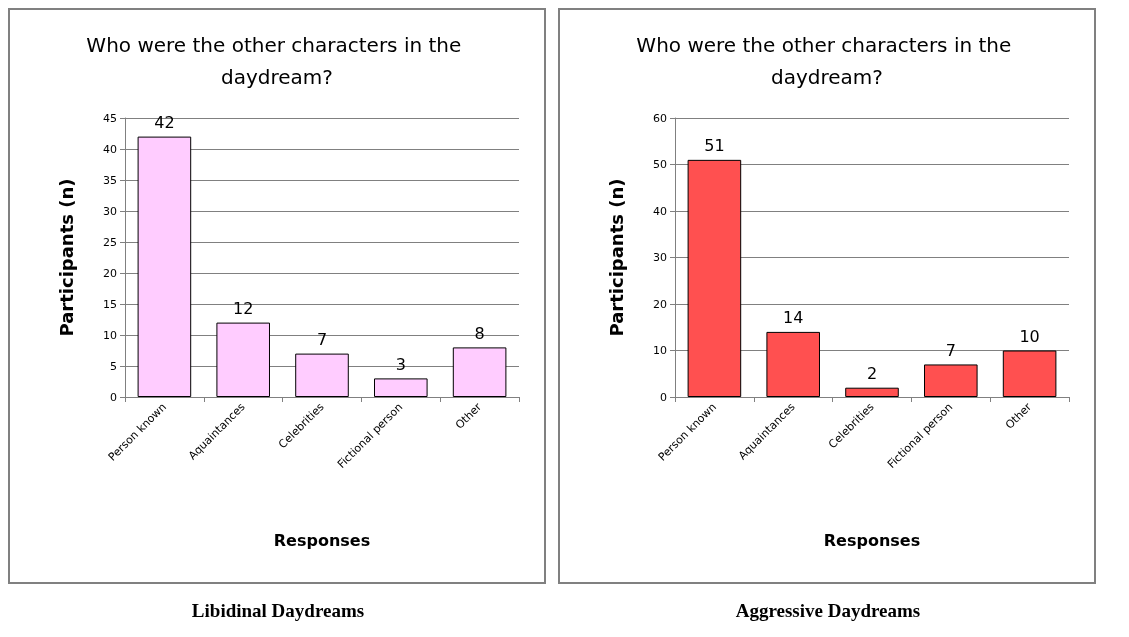 The width and height of the screenshot is (1129, 637). Describe the element at coordinates (1029, 336) in the screenshot. I see `data-label: 10` at that location.